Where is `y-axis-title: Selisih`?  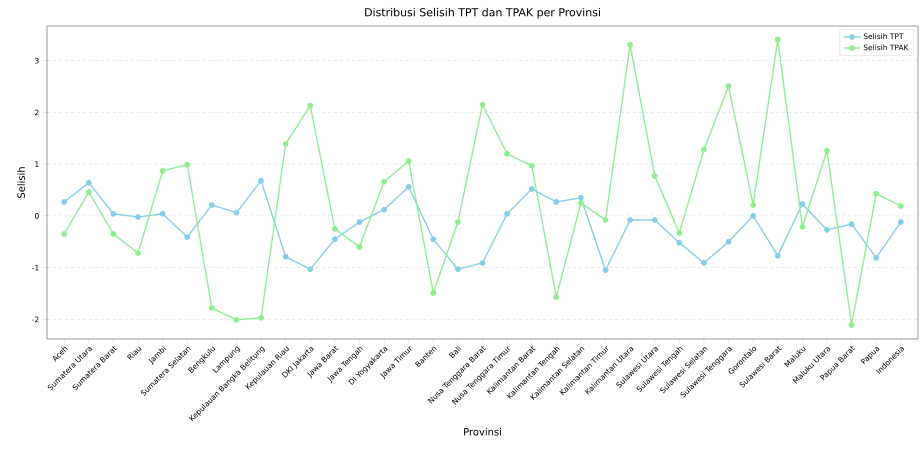
y-axis-title: Selisih is located at coordinates (21, 182).